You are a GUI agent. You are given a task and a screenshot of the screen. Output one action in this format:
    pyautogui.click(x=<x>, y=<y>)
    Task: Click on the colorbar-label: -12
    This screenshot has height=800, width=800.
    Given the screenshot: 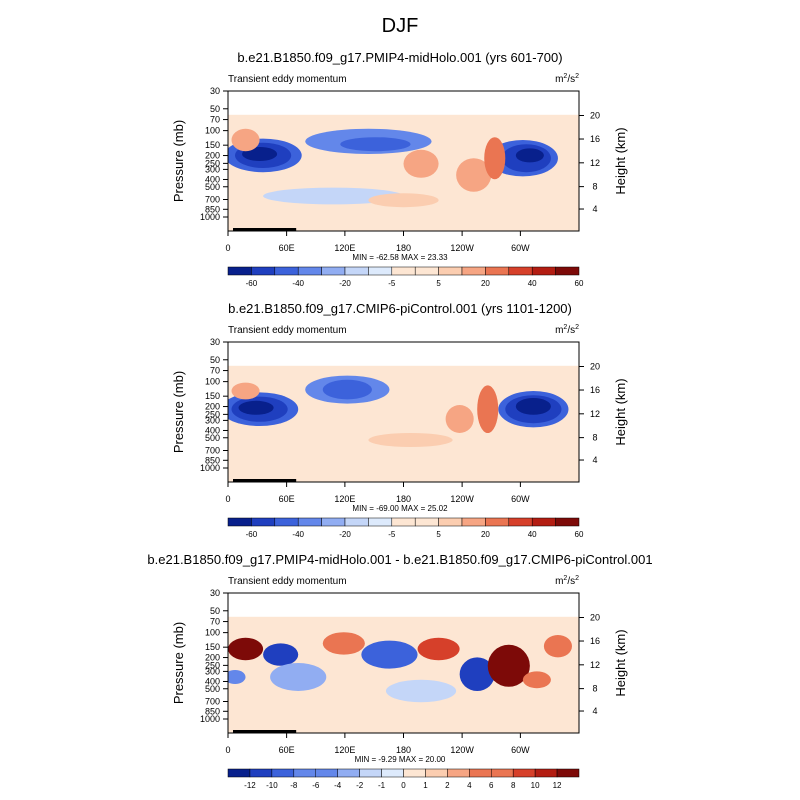 What is the action you would take?
    pyautogui.click(x=250, y=785)
    